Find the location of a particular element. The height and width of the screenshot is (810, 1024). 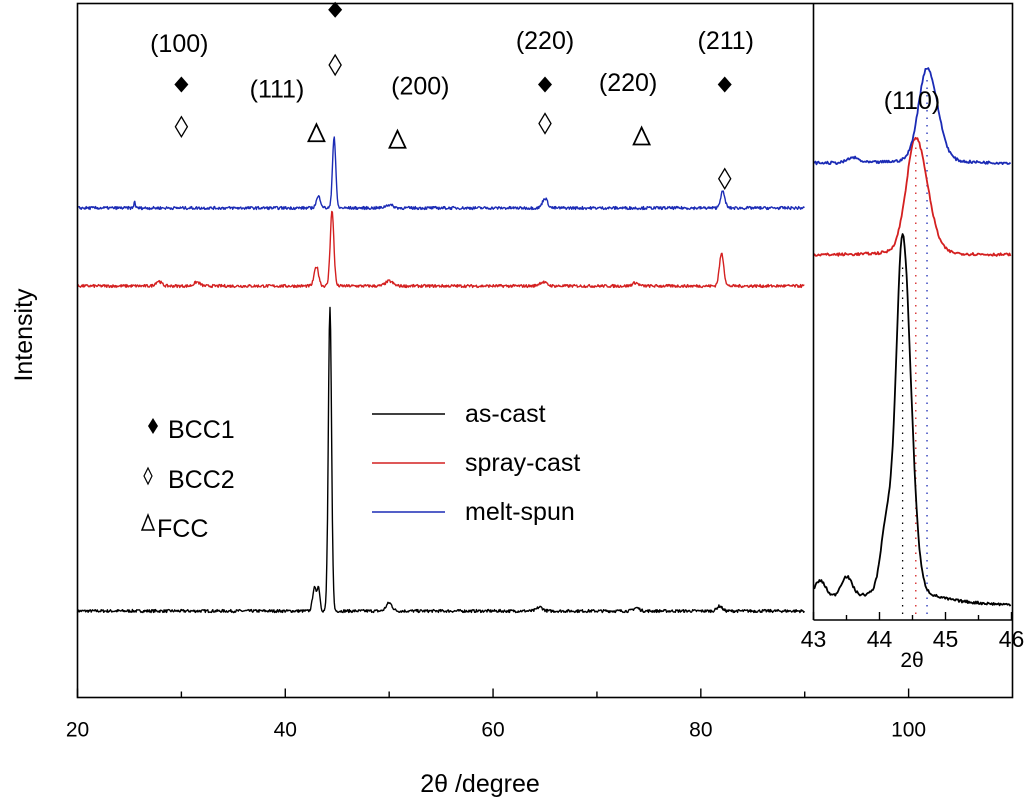

x-tick-label: 20 is located at coordinates (77, 730).